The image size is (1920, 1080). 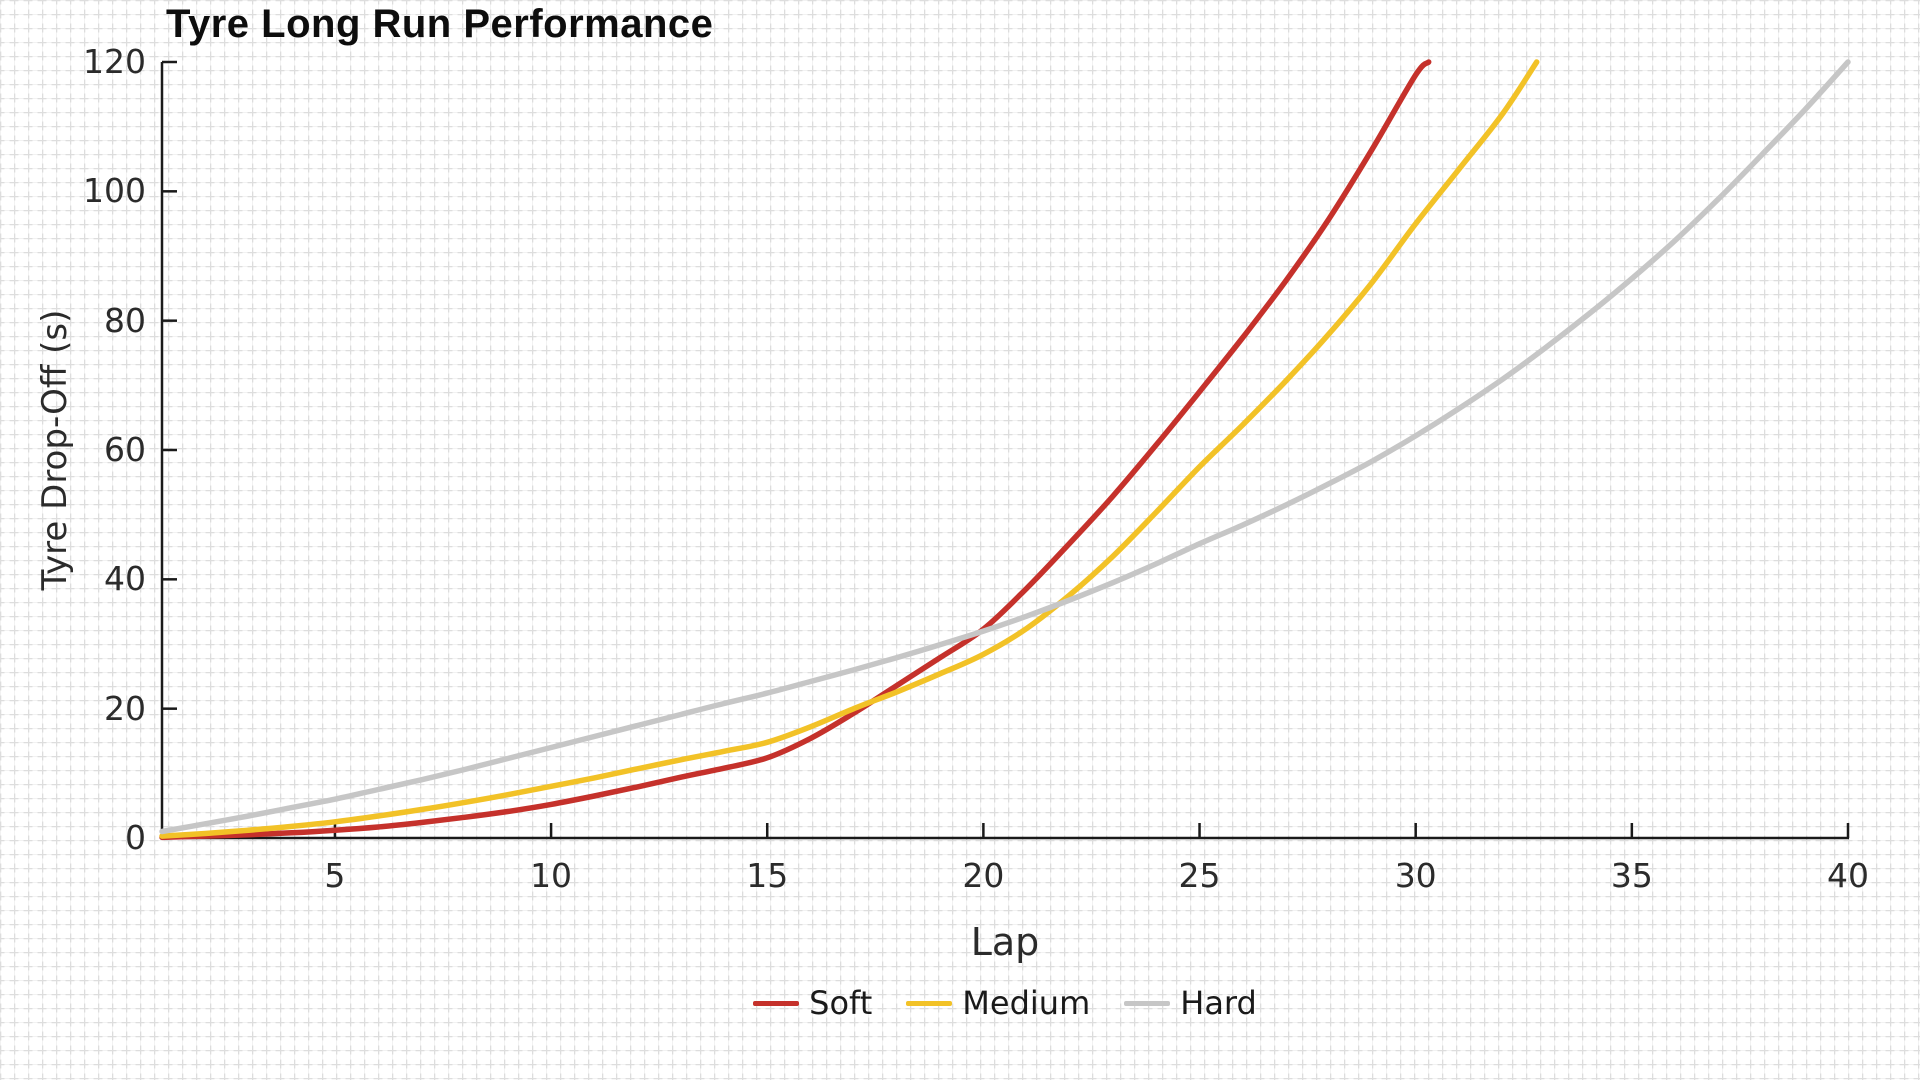 I want to click on legend-item-hard: Hard, so click(x=1190, y=1003).